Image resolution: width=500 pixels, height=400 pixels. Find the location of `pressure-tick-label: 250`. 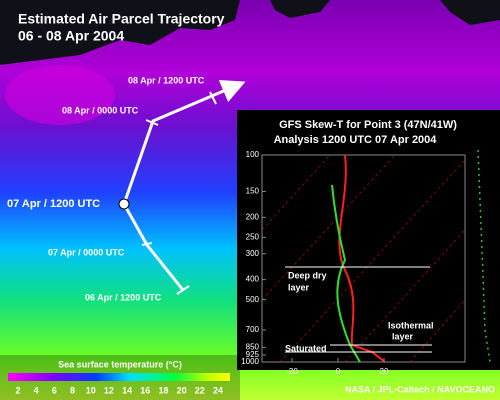

pressure-tick-label: 250 is located at coordinates (253, 236).